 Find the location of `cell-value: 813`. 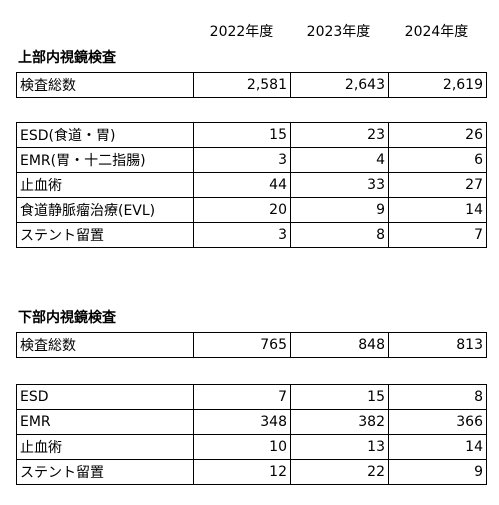

cell-value: 813 is located at coordinates (437, 345).